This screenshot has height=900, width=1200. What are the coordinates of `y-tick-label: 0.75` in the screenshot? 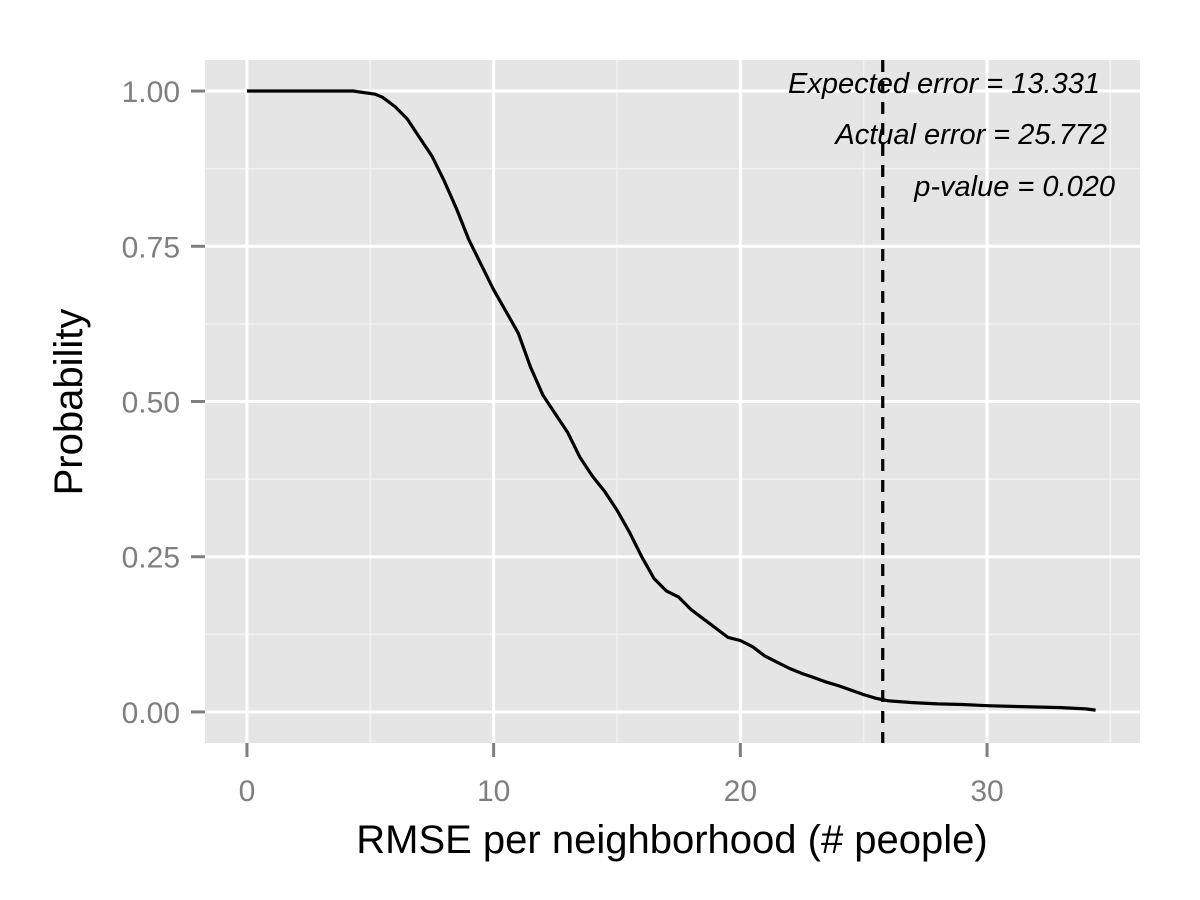 It's located at (151, 247).